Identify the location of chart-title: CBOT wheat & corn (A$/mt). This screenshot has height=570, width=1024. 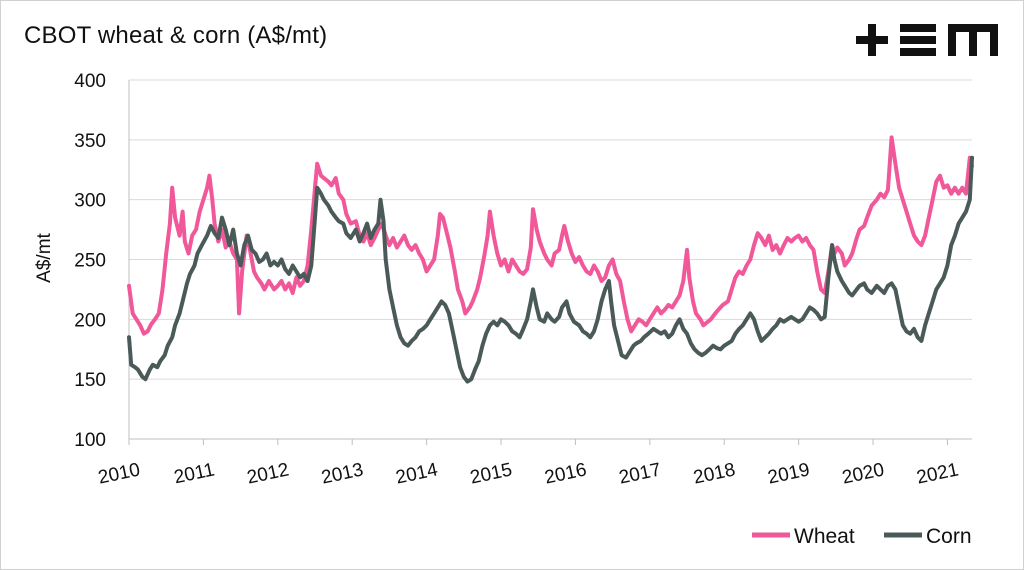
(176, 35).